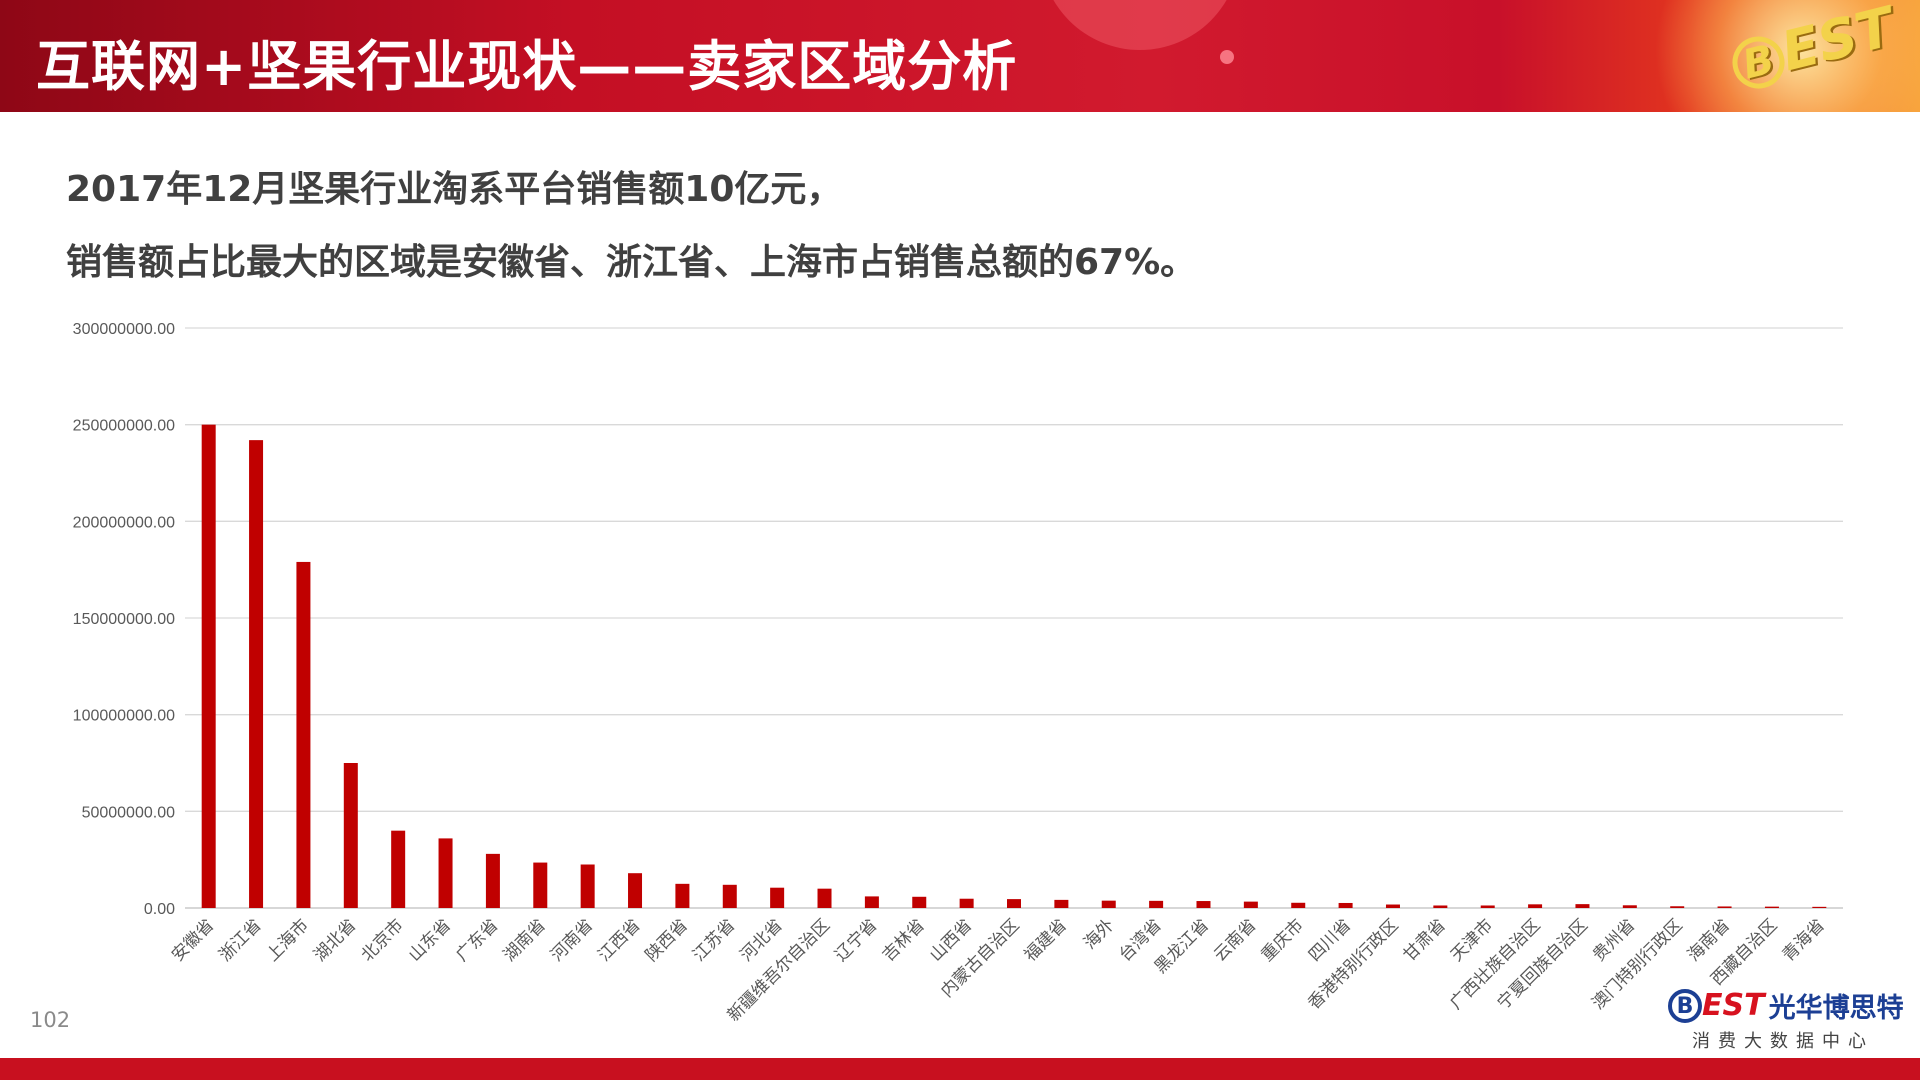 This screenshot has height=1080, width=1920. Describe the element at coordinates (1685, 1005) in the screenshot. I see `b-logo-icon: B` at that location.